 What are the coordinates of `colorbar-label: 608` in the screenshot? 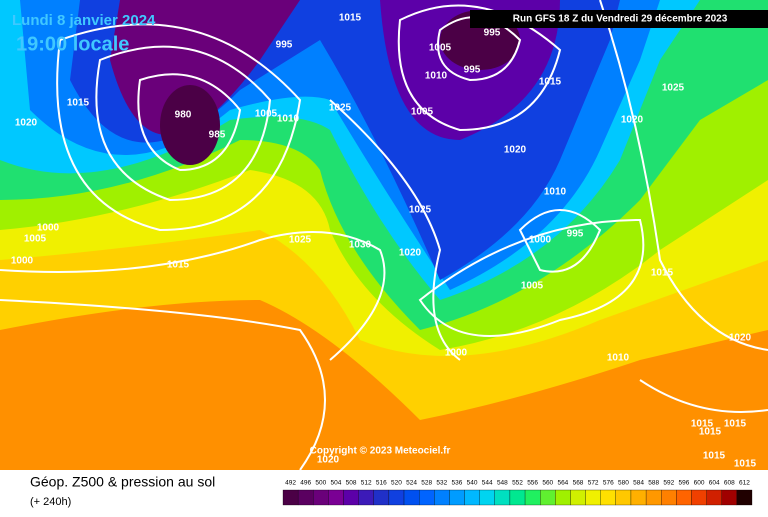 It's located at (729, 483).